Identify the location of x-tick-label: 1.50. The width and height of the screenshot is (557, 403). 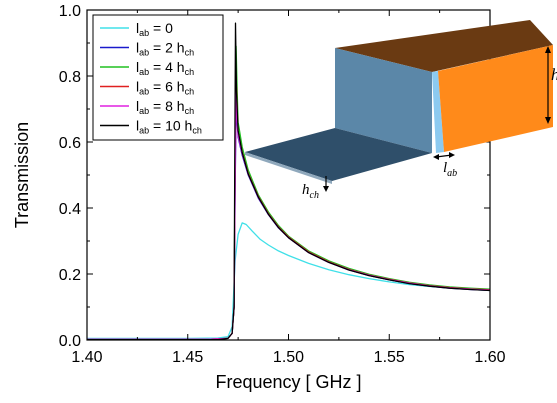
(288, 357).